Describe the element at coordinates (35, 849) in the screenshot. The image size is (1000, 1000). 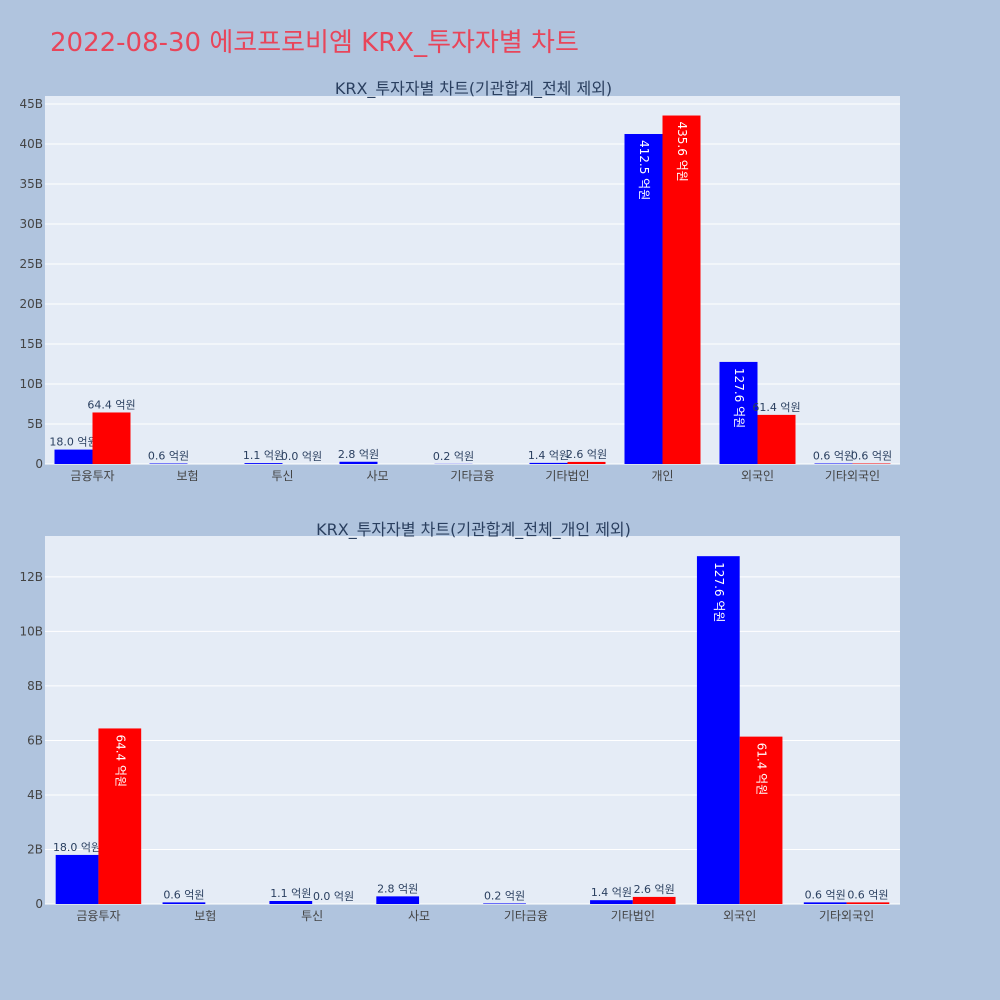
I see `y-tick-label: 2B` at that location.